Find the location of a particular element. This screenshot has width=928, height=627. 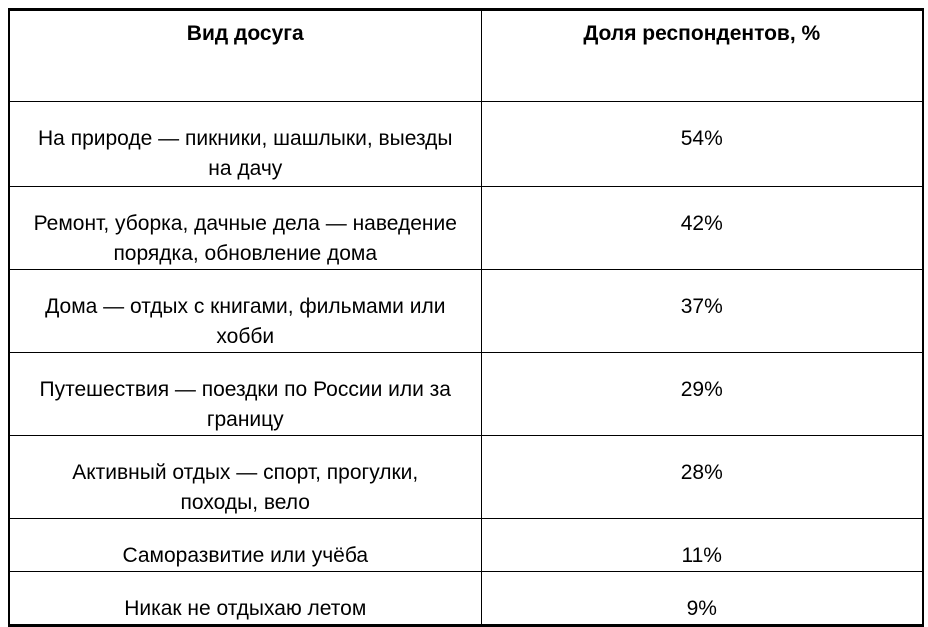

share-cell: 11% is located at coordinates (702, 545).